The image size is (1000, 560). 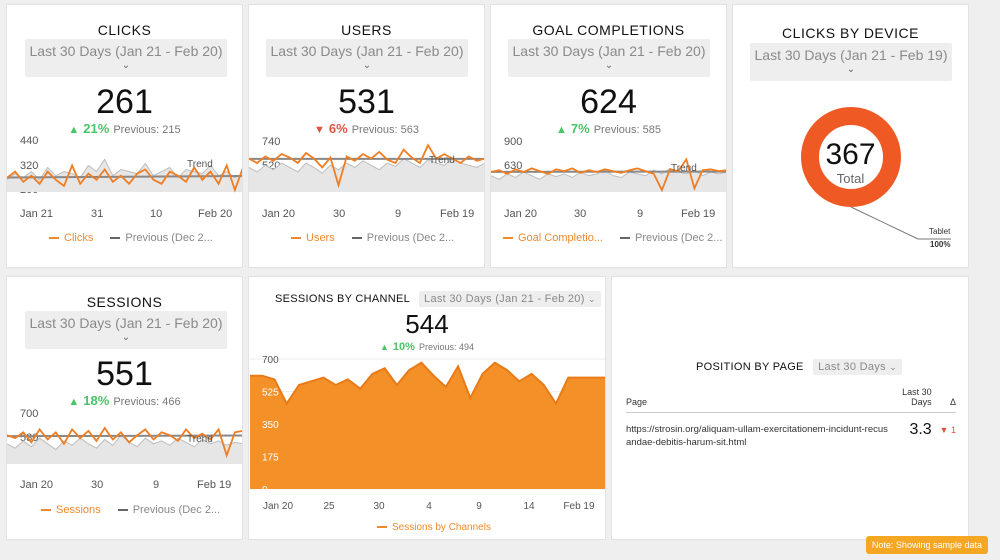 What do you see at coordinates (379, 506) in the screenshot?
I see `channel-xtick: 30` at bounding box center [379, 506].